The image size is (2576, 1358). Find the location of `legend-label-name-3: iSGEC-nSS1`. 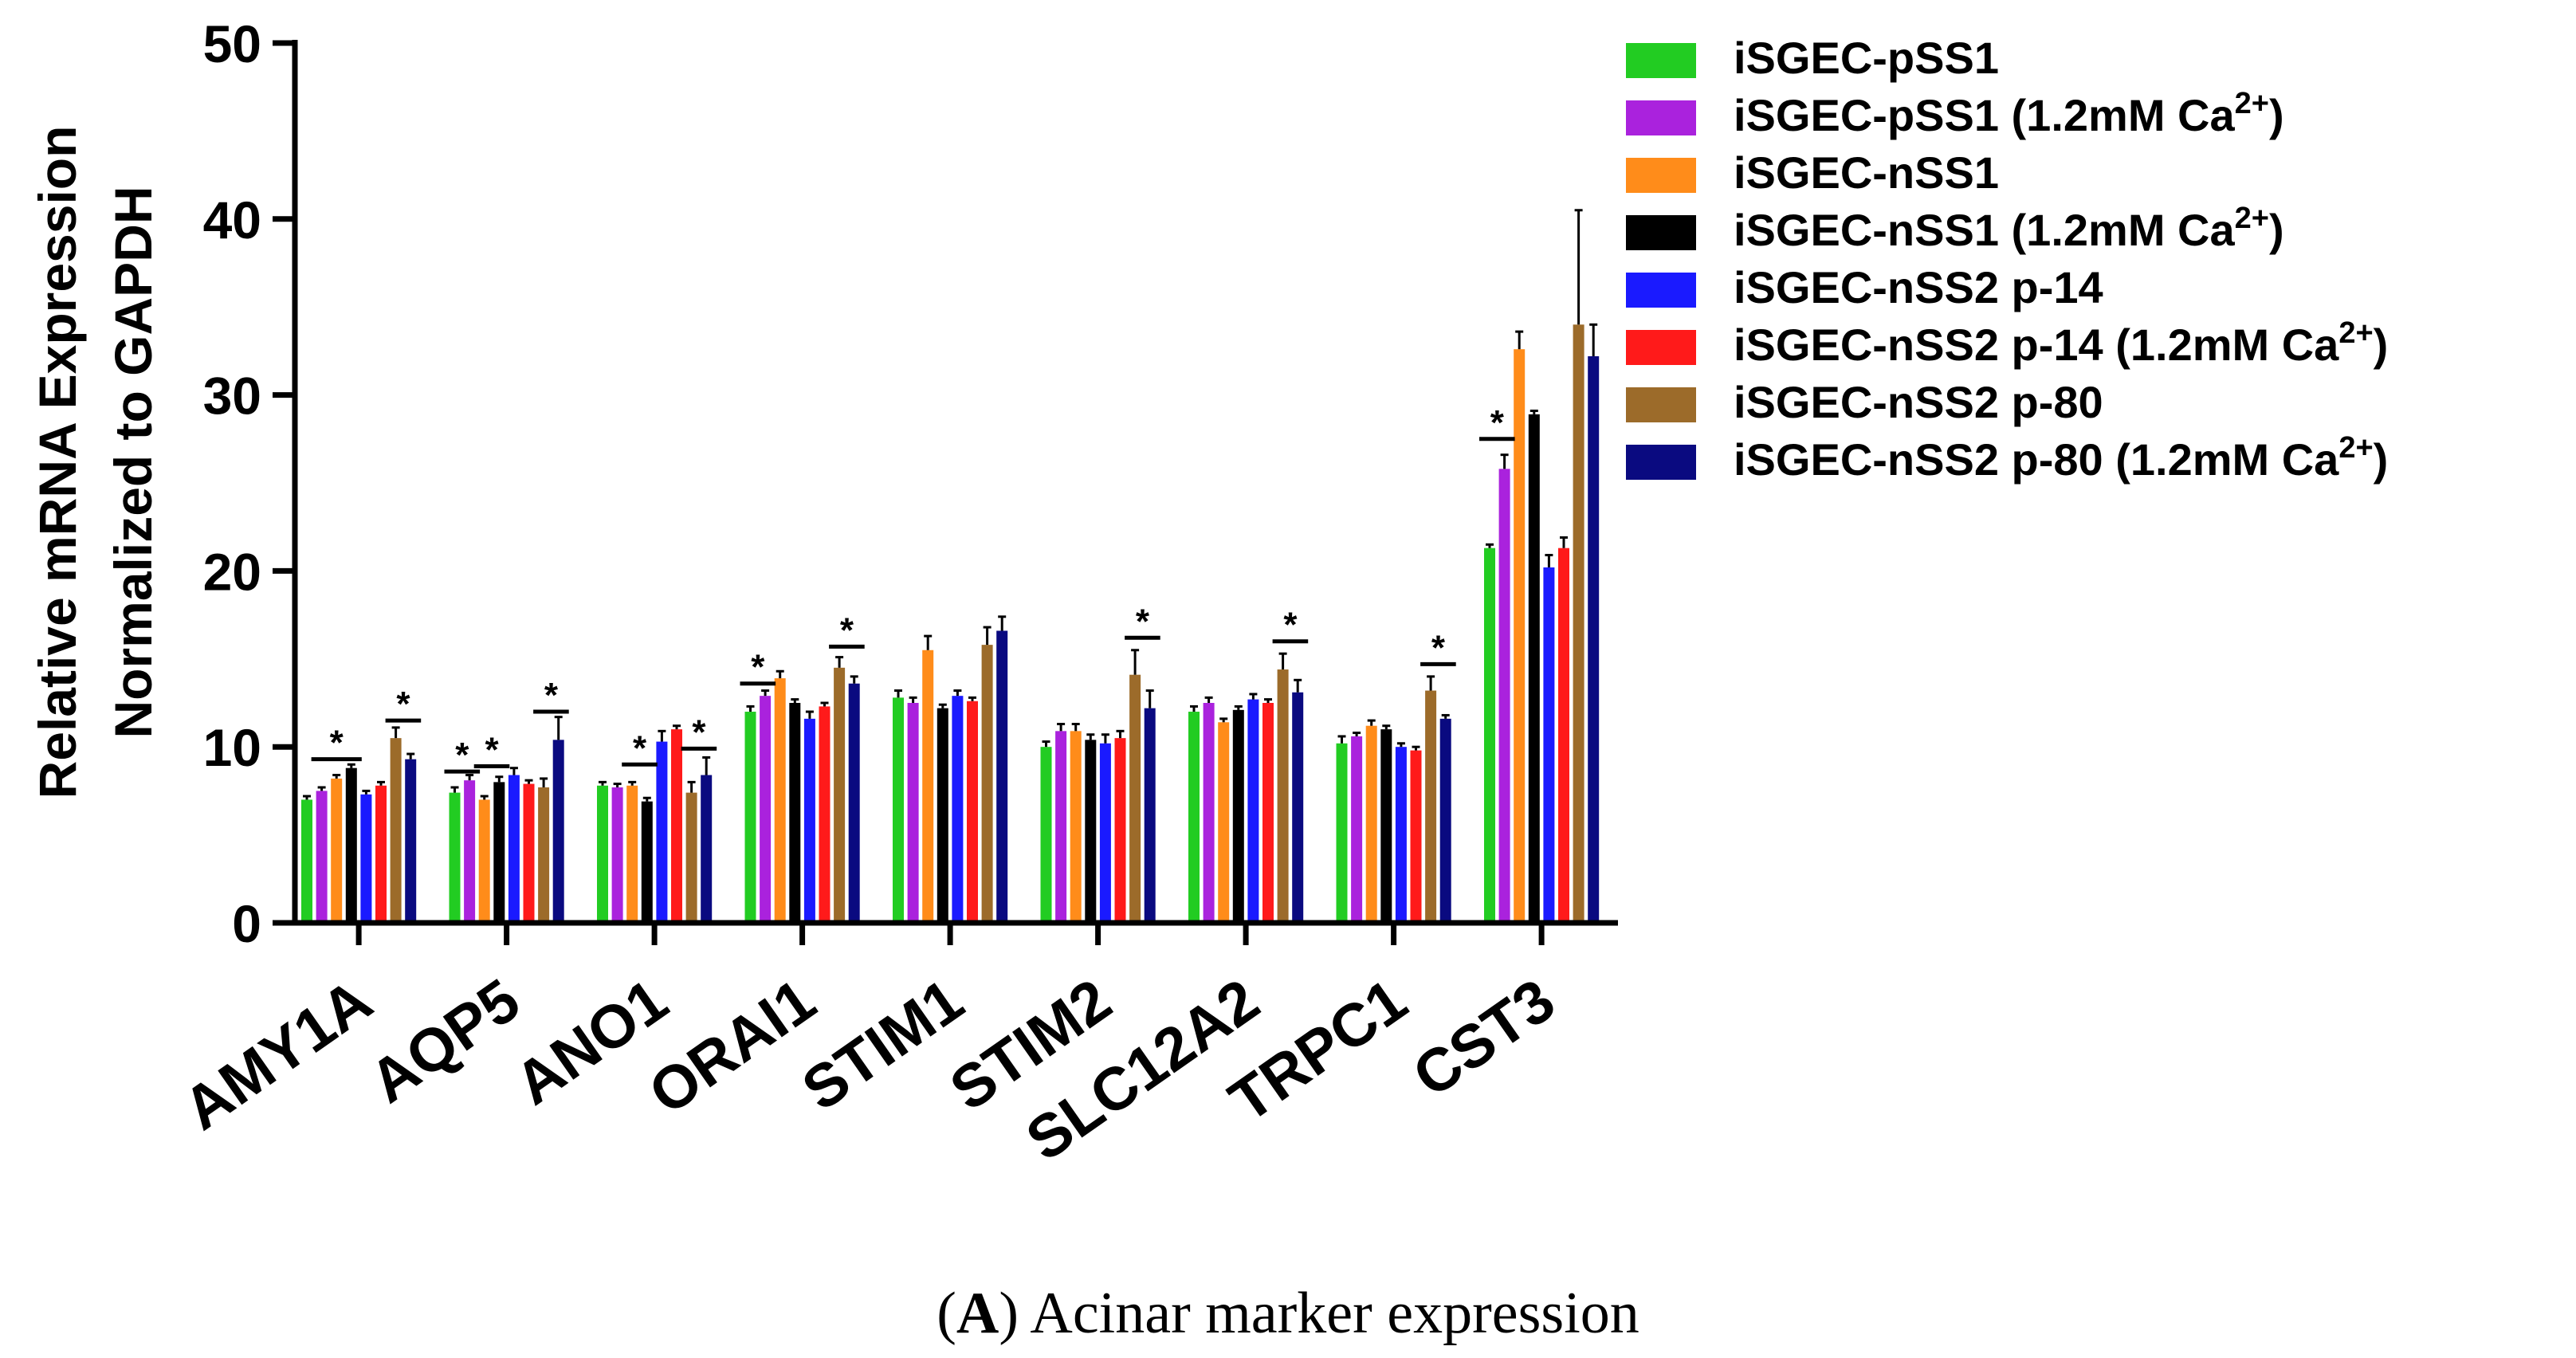

legend-label-name-3: iSGEC-nSS1 is located at coordinates (1867, 172).